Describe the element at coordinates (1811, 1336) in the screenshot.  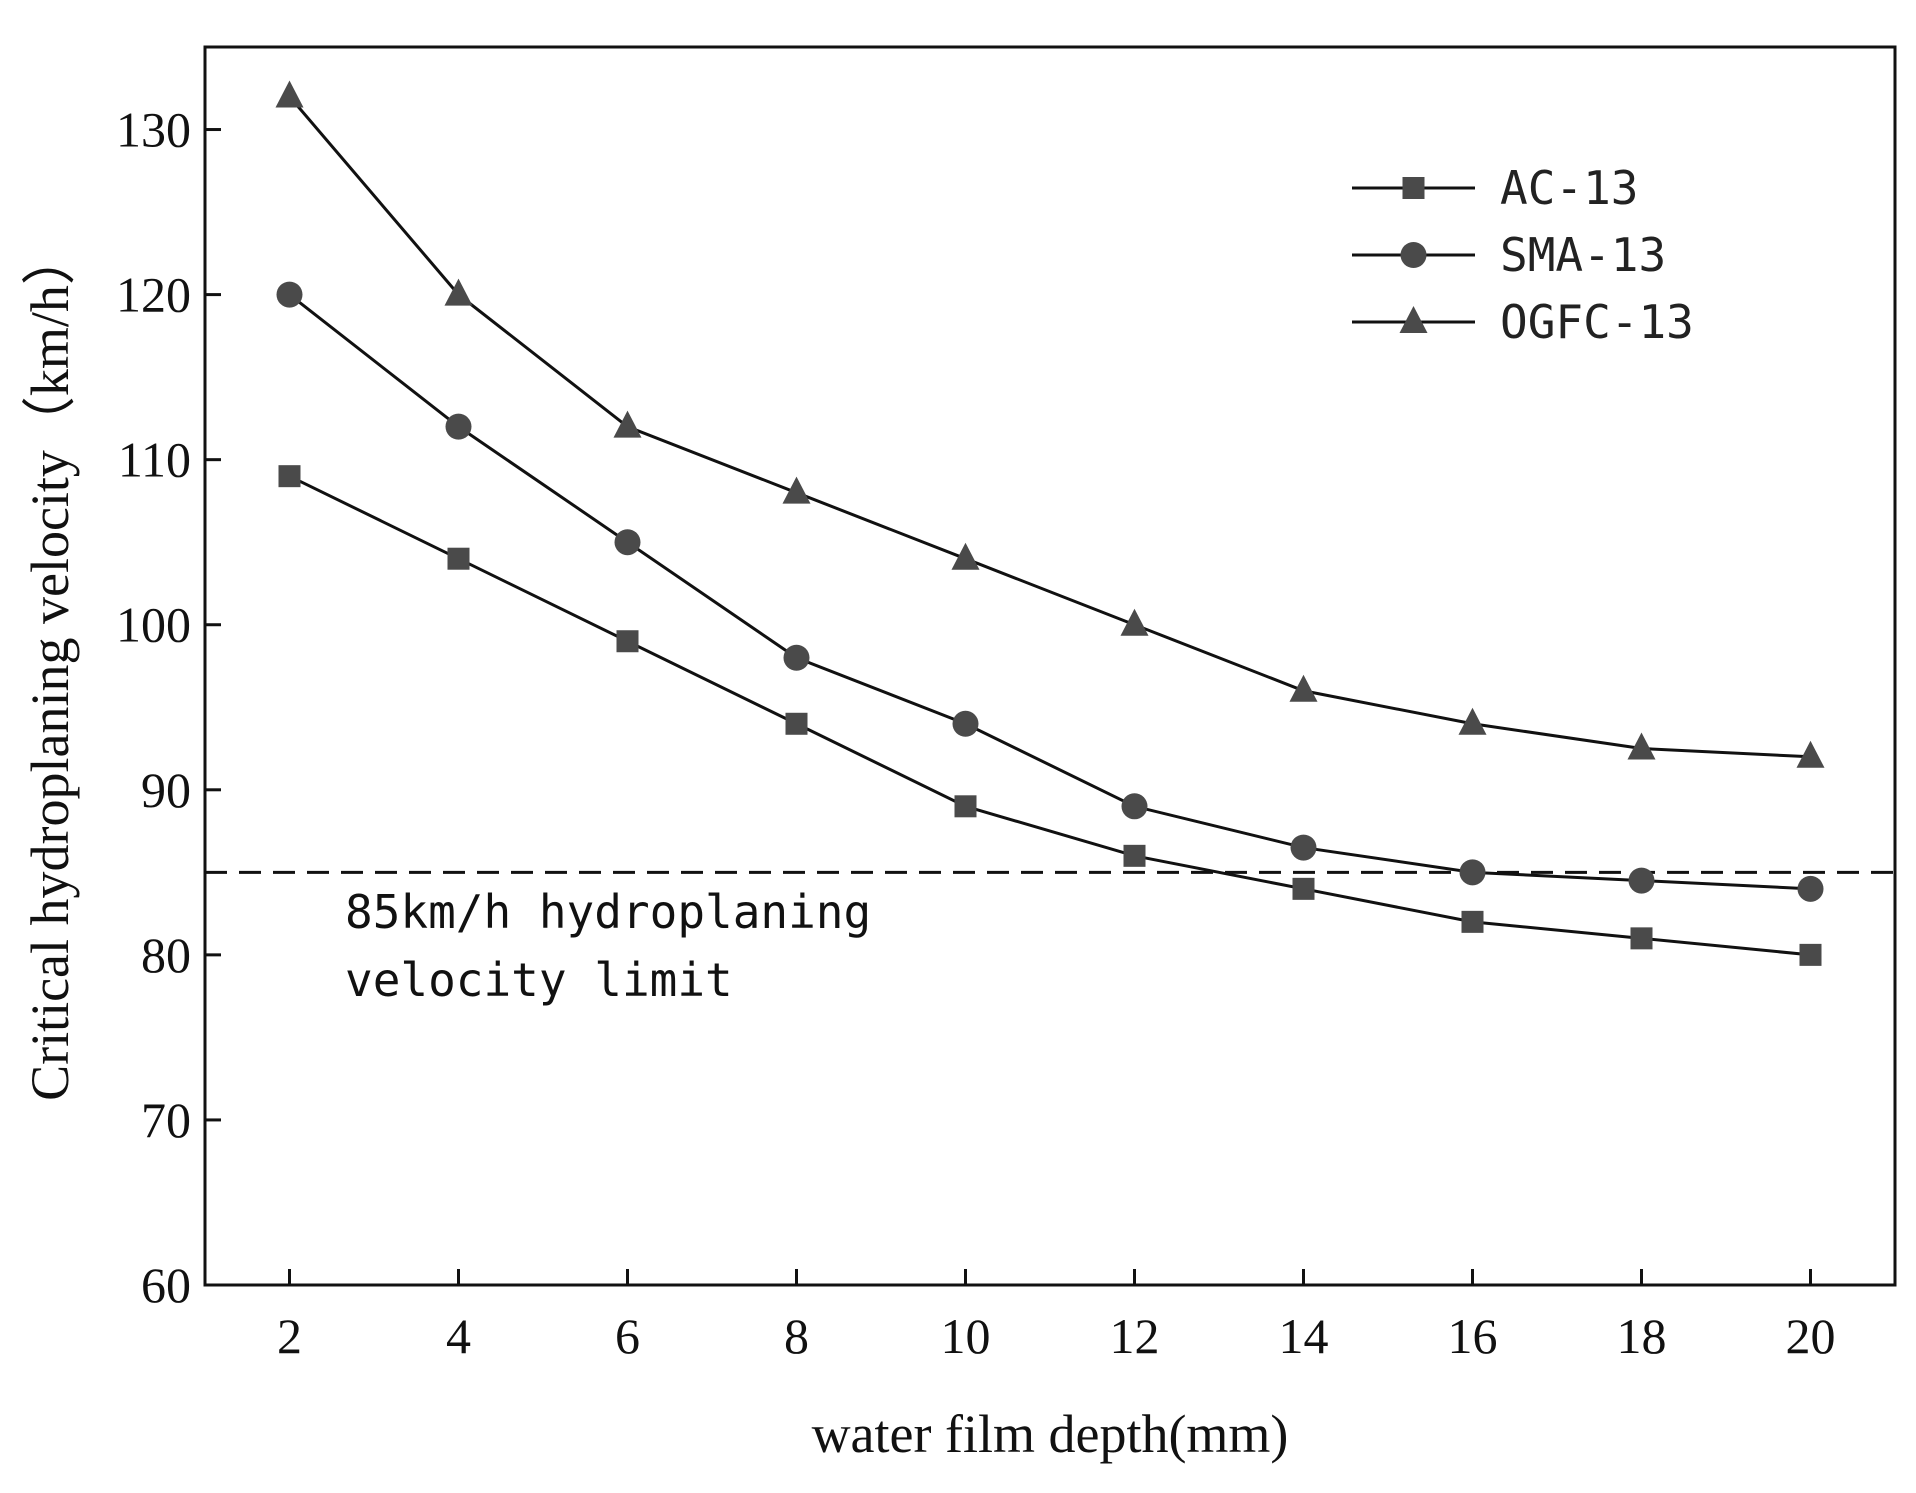
I see `x-tick-label: 20` at that location.